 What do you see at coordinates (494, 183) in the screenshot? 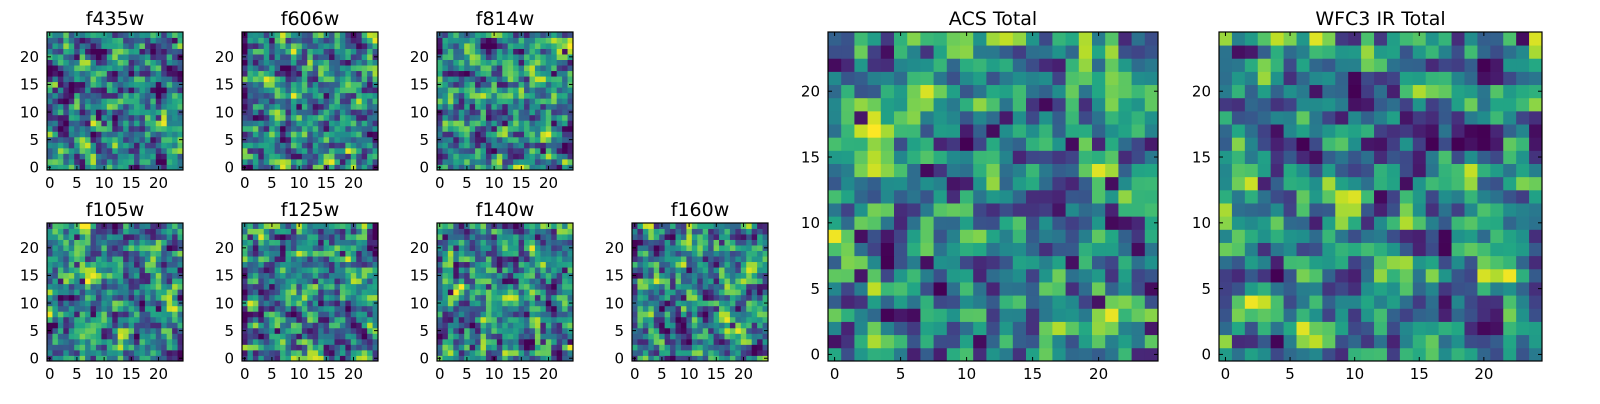
I see `x-tick-label: 10` at bounding box center [494, 183].